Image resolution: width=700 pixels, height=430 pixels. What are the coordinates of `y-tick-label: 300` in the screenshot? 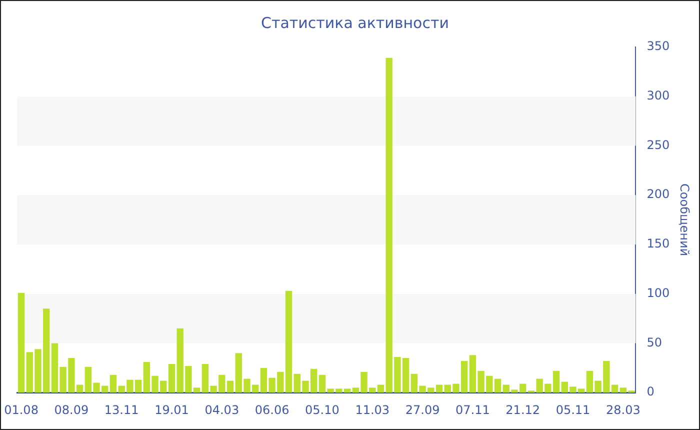 It's located at (658, 95).